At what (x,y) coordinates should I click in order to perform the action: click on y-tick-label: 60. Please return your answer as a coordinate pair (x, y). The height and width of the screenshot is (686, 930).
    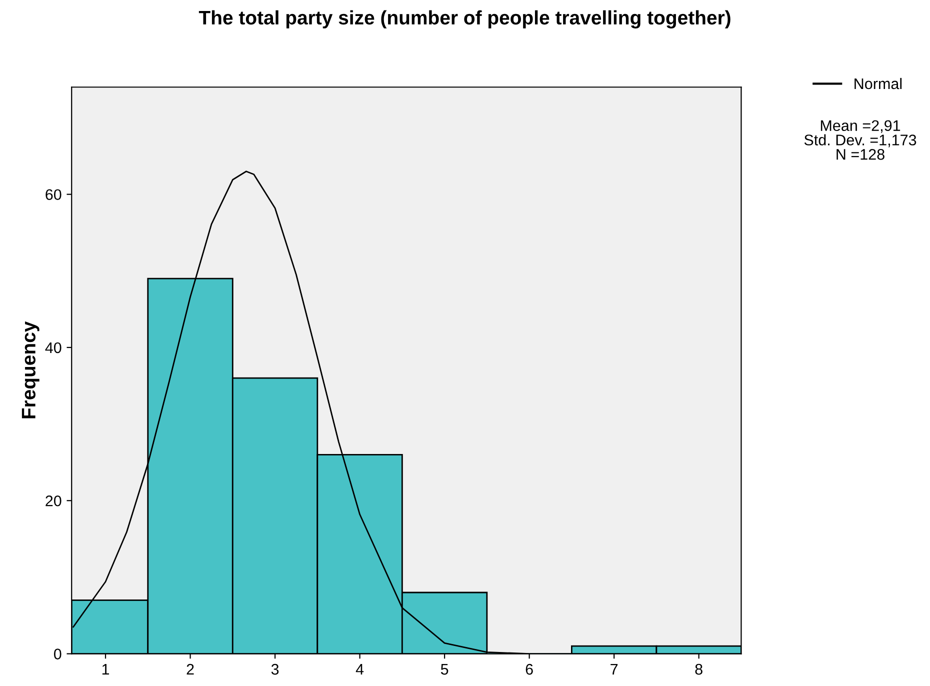
    Looking at the image, I should click on (54, 194).